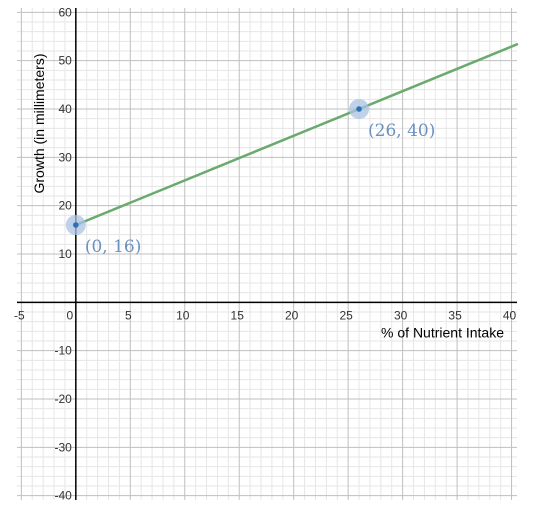 This screenshot has width=534, height=522. What do you see at coordinates (63, 399) in the screenshot?
I see `y-tick-label: -20` at bounding box center [63, 399].